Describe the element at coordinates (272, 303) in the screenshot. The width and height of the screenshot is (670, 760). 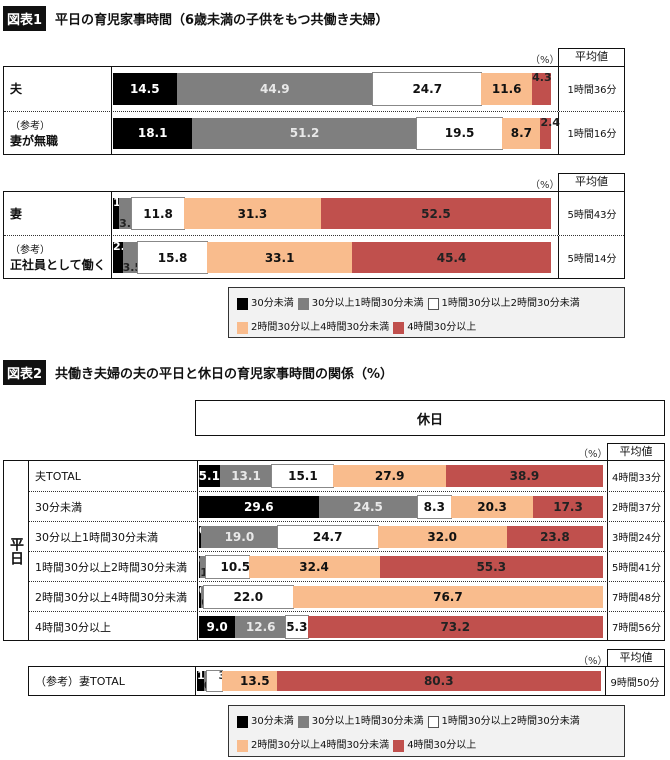
I see `legend-label: 30分未満` at that location.